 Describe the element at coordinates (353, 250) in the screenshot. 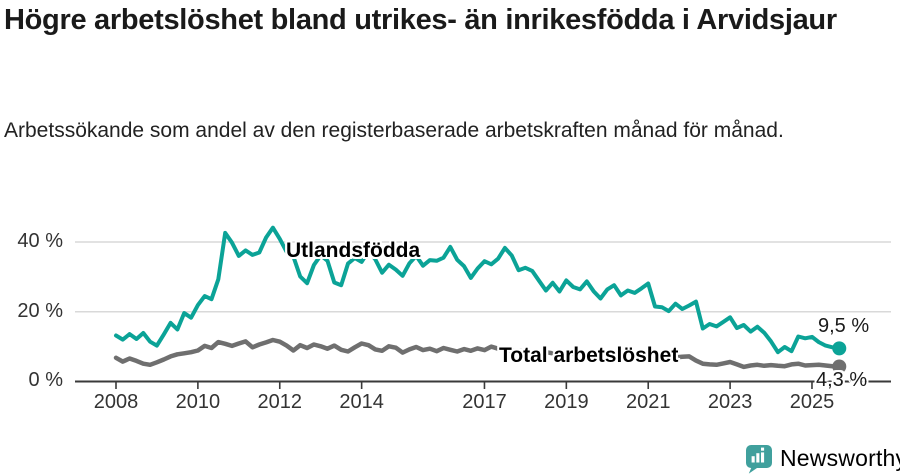

I see `series-label-utlandsfodda: Utlandsfödda` at that location.